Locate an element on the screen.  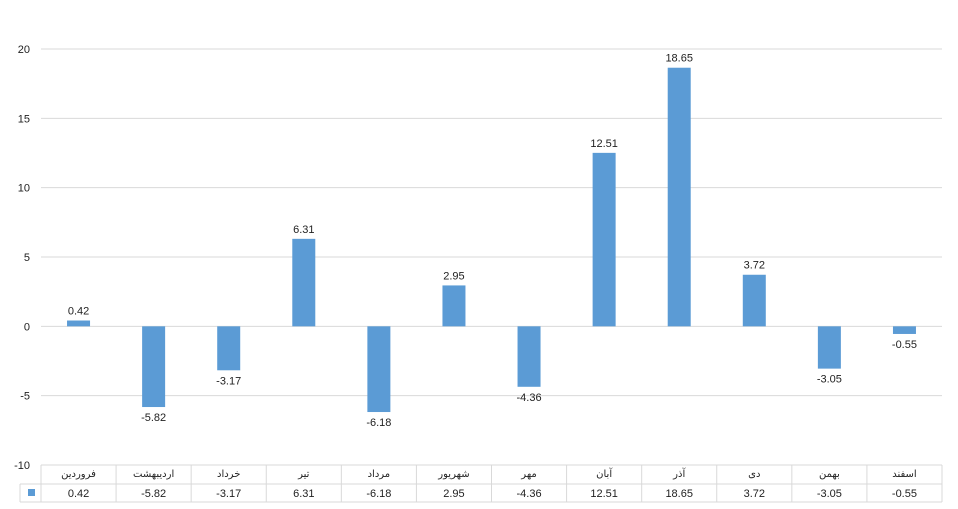
table-value: -5.82 is located at coordinates (153, 494).